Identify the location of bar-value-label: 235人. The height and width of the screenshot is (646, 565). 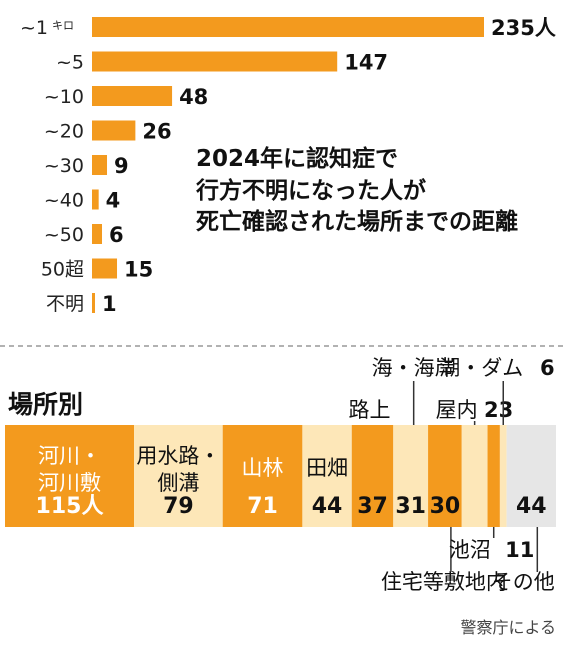
(523, 28).